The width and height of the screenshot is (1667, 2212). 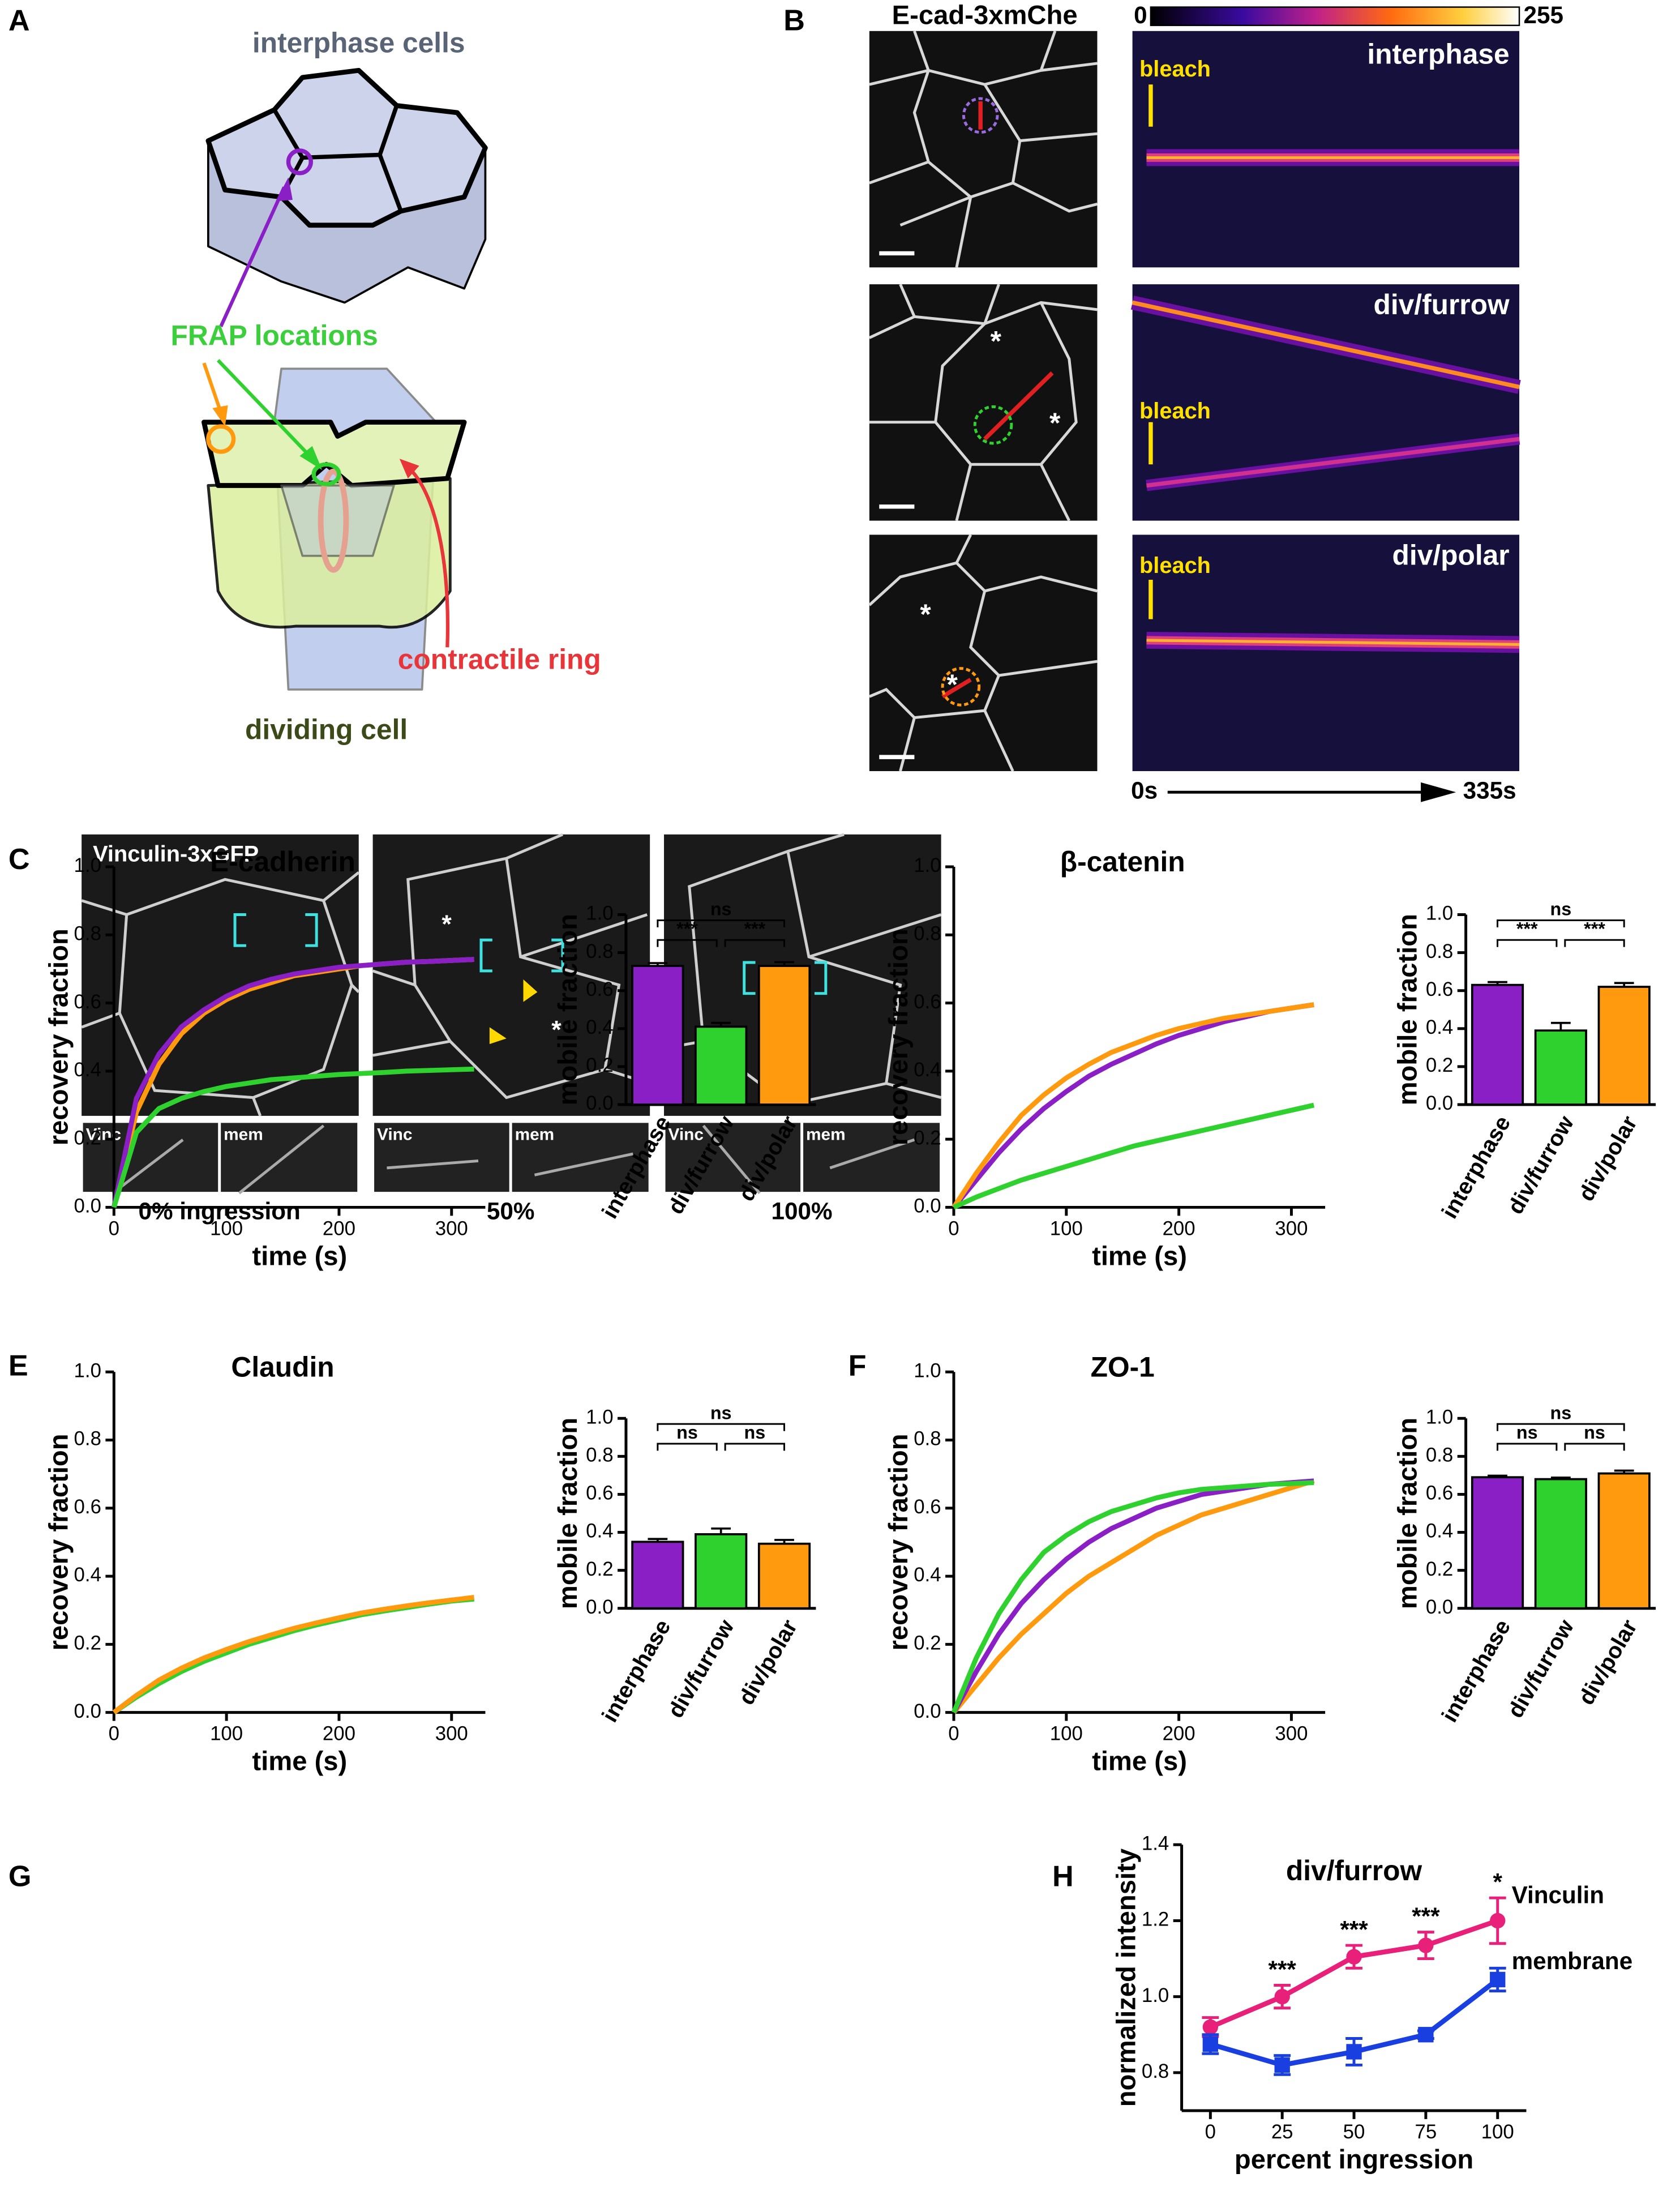 What do you see at coordinates (568, 1009) in the screenshot?
I see `y-axis-label: mobile fraction` at bounding box center [568, 1009].